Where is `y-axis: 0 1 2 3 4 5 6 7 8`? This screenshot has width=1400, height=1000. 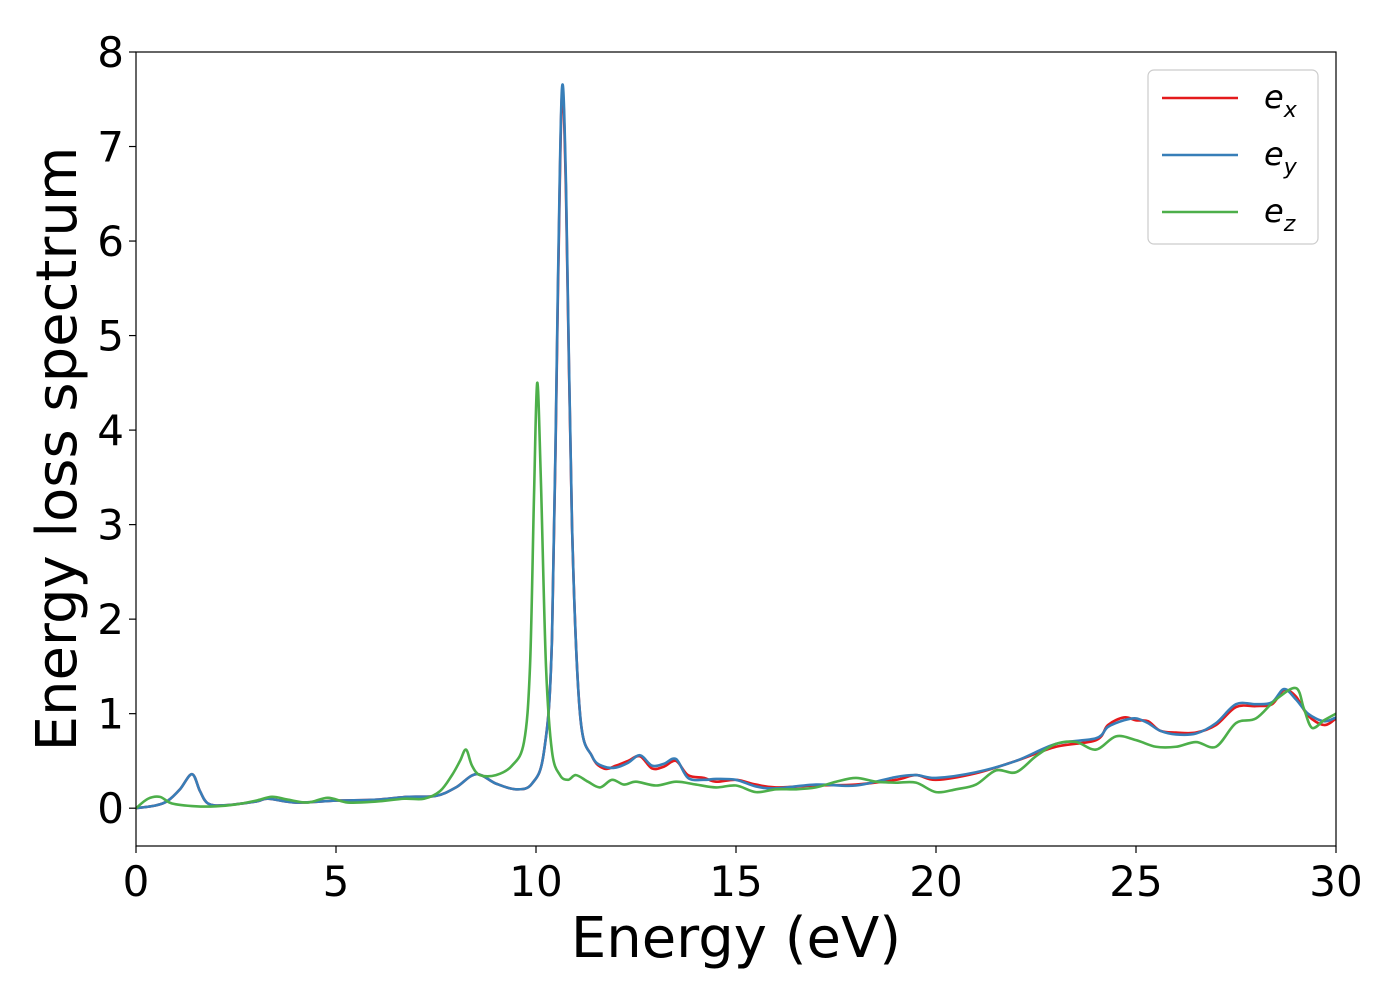
y-axis: 0 1 2 3 4 5 6 7 8 is located at coordinates (116, 430).